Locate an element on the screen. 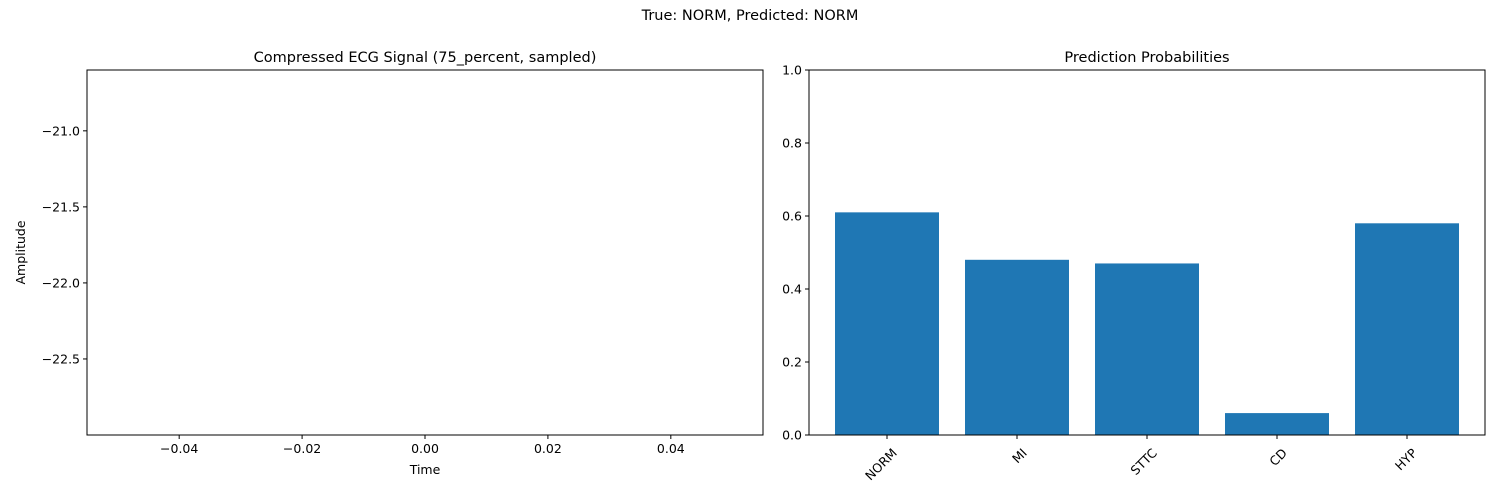 This screenshot has width=1500, height=500. probability-x-tick-label: STTC is located at coordinates (1143, 461).